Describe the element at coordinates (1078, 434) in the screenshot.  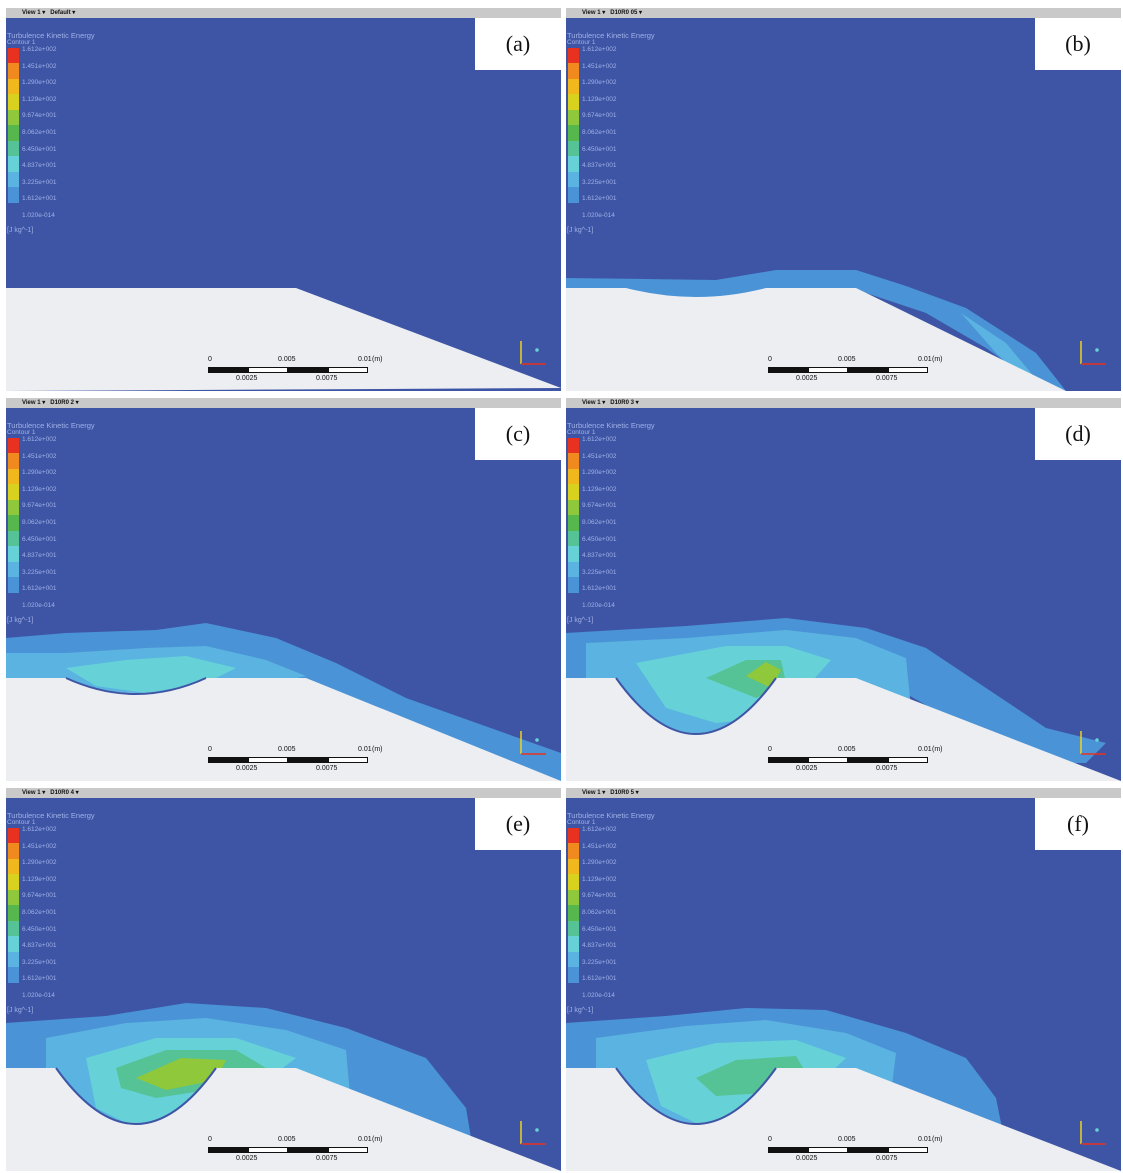
I see `panel-label: (d)` at that location.